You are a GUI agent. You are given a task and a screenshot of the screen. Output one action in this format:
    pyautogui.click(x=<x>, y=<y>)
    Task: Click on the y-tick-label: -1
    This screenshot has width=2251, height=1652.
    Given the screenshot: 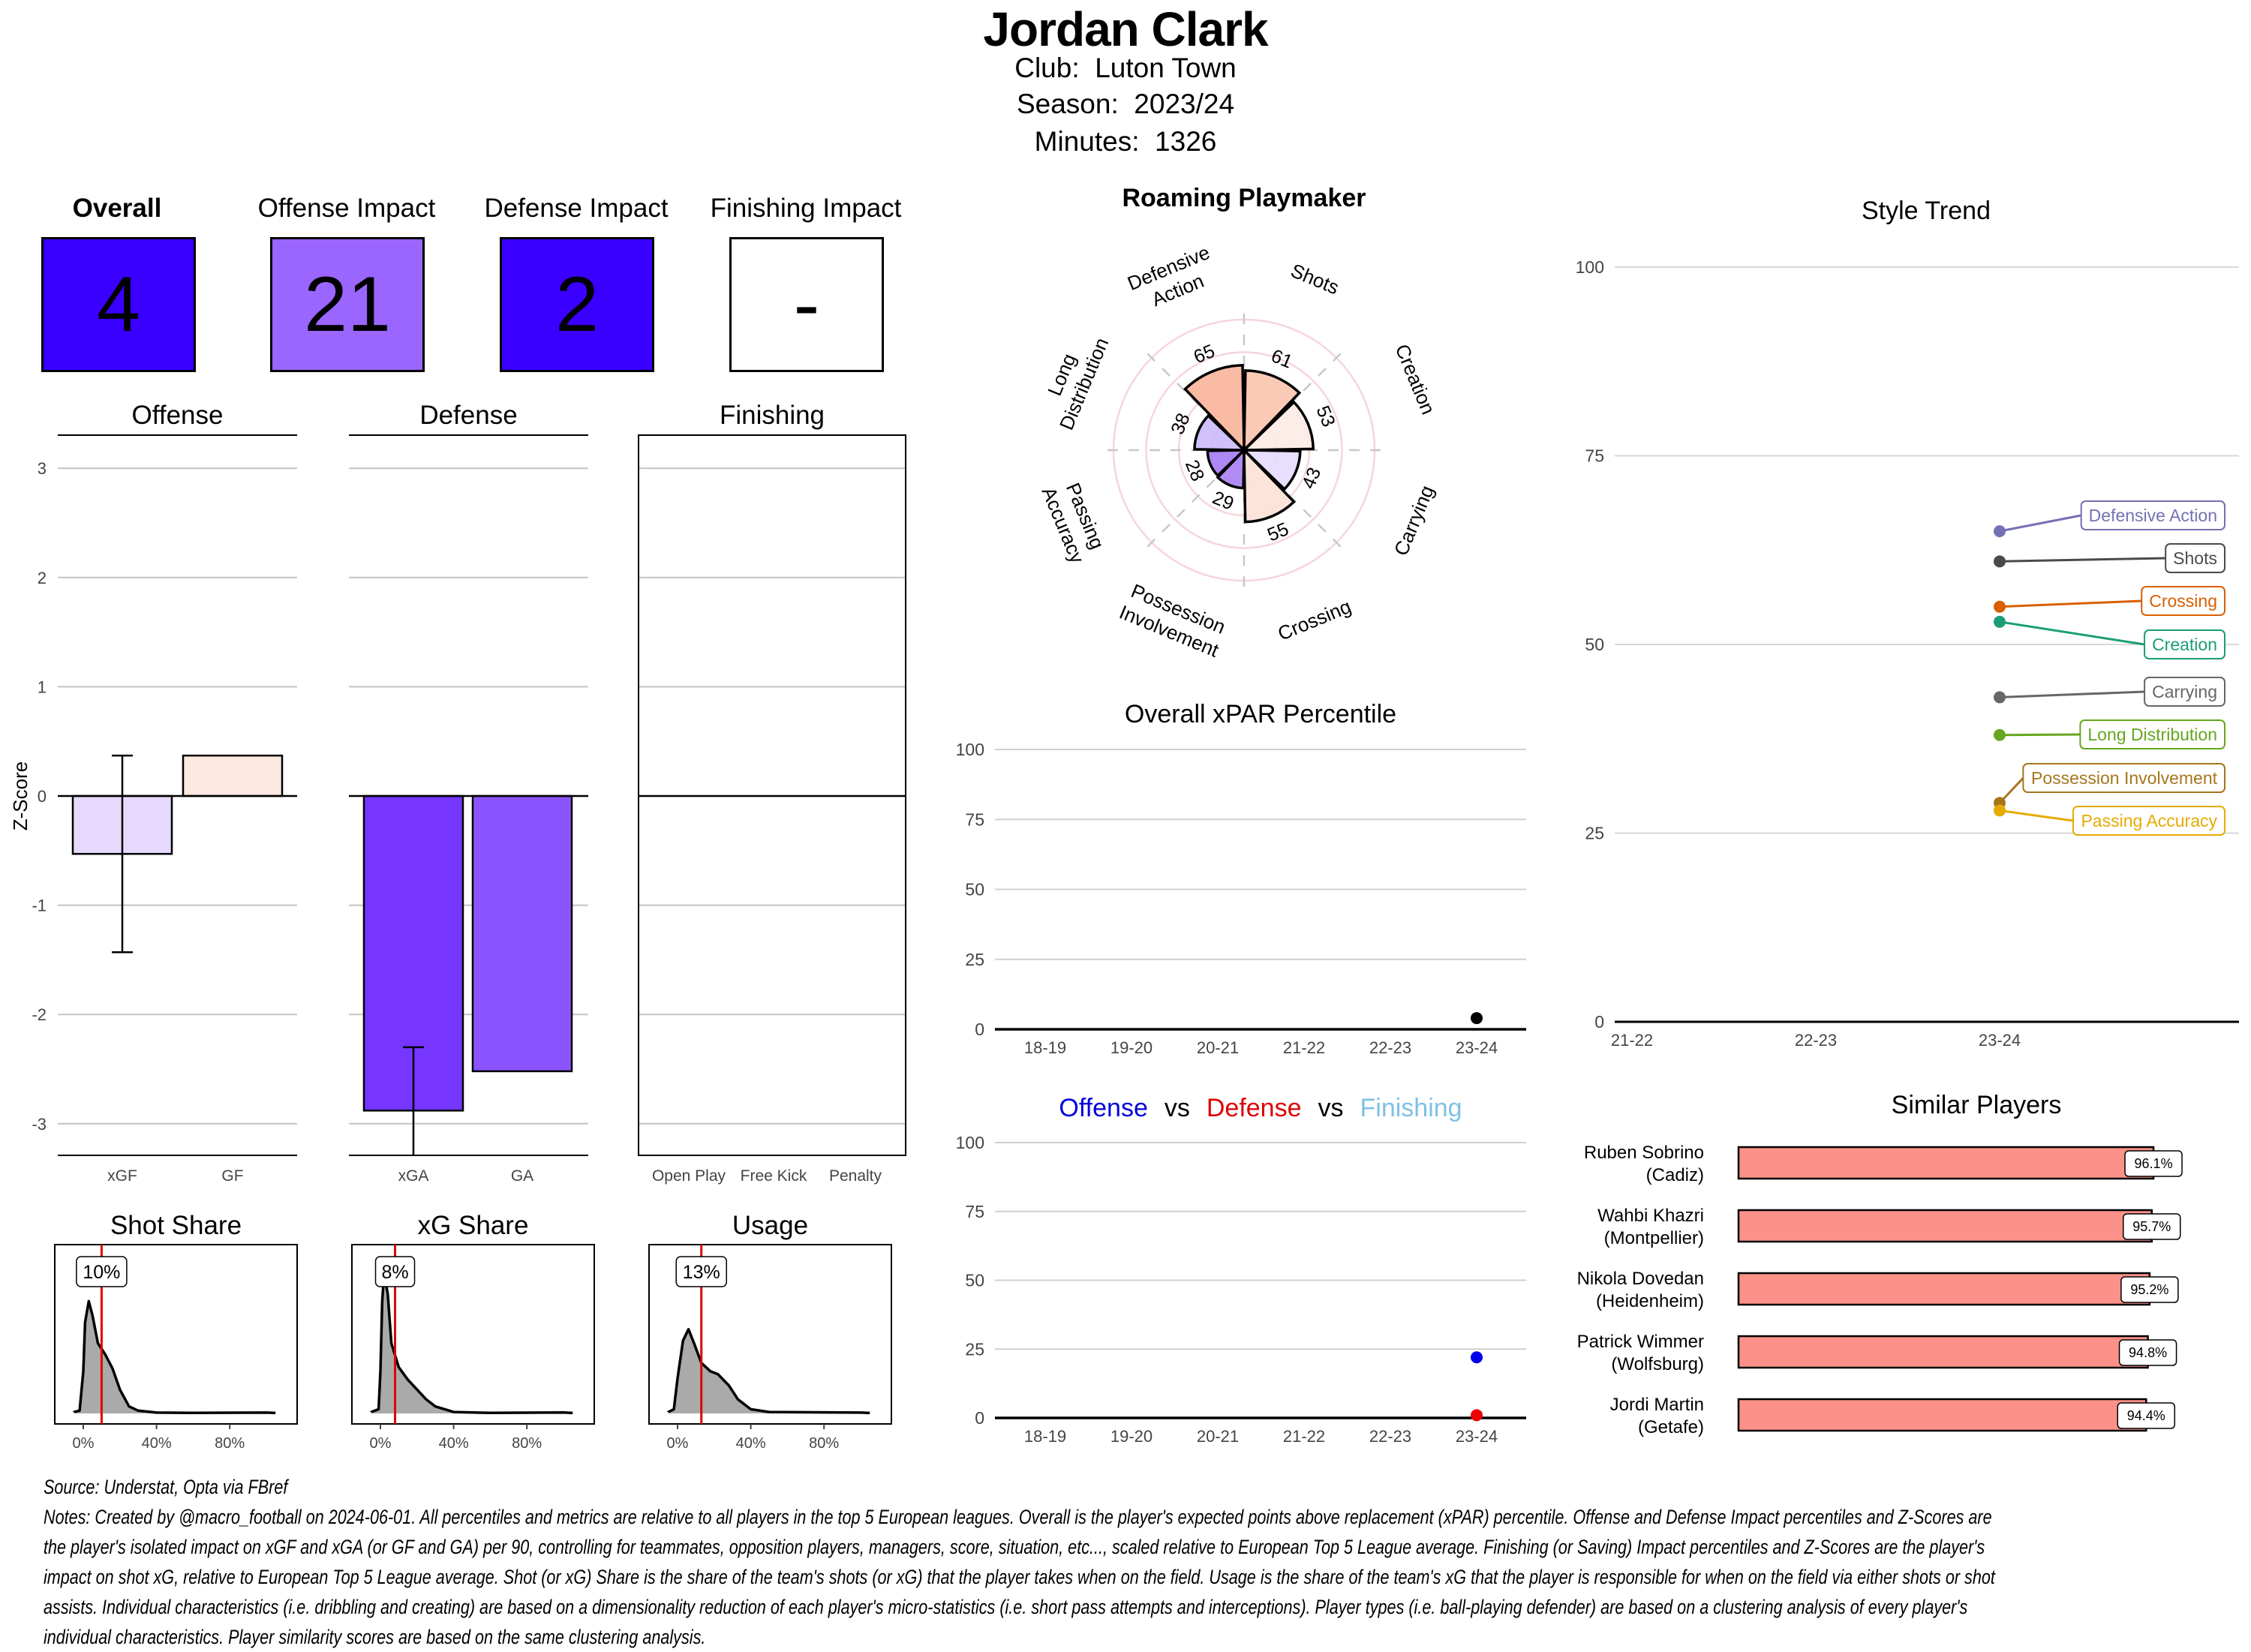 What is the action you would take?
    pyautogui.click(x=39, y=906)
    